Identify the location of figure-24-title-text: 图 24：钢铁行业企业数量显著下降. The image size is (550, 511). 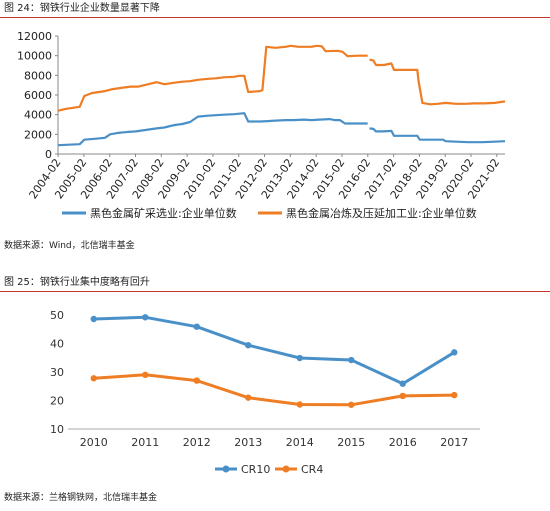
(82, 8).